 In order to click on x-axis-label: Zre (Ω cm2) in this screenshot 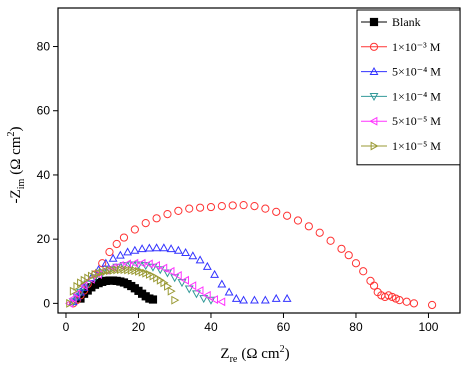, I will do `click(254, 354)`.